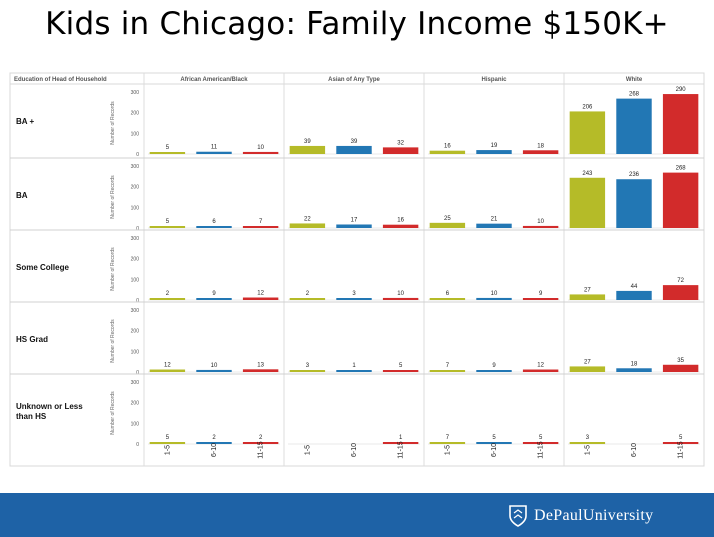  I want to click on bar-value-label: 35, so click(680, 361).